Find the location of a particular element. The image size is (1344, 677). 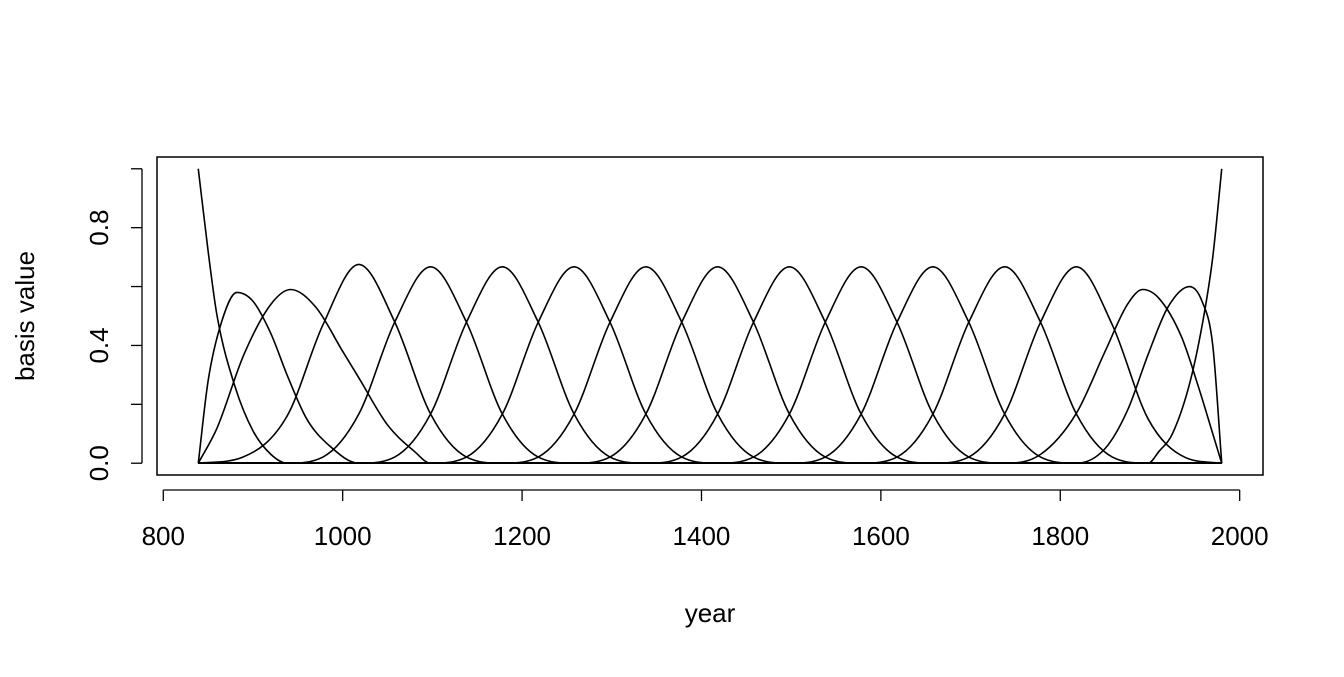

x-tick-label: 1600 is located at coordinates (881, 536).